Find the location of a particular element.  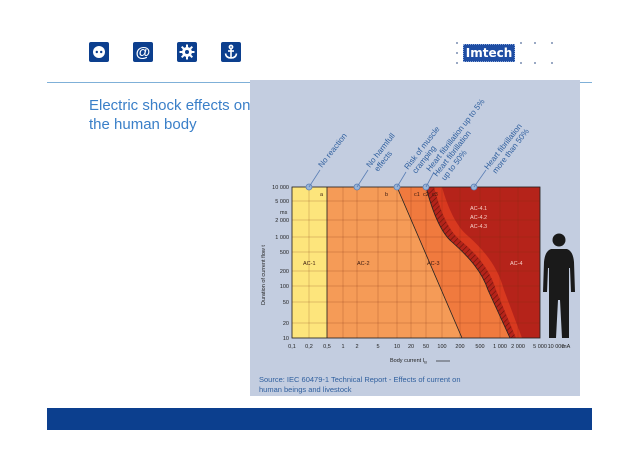

x-tick-label: 2 000 is located at coordinates (518, 347).